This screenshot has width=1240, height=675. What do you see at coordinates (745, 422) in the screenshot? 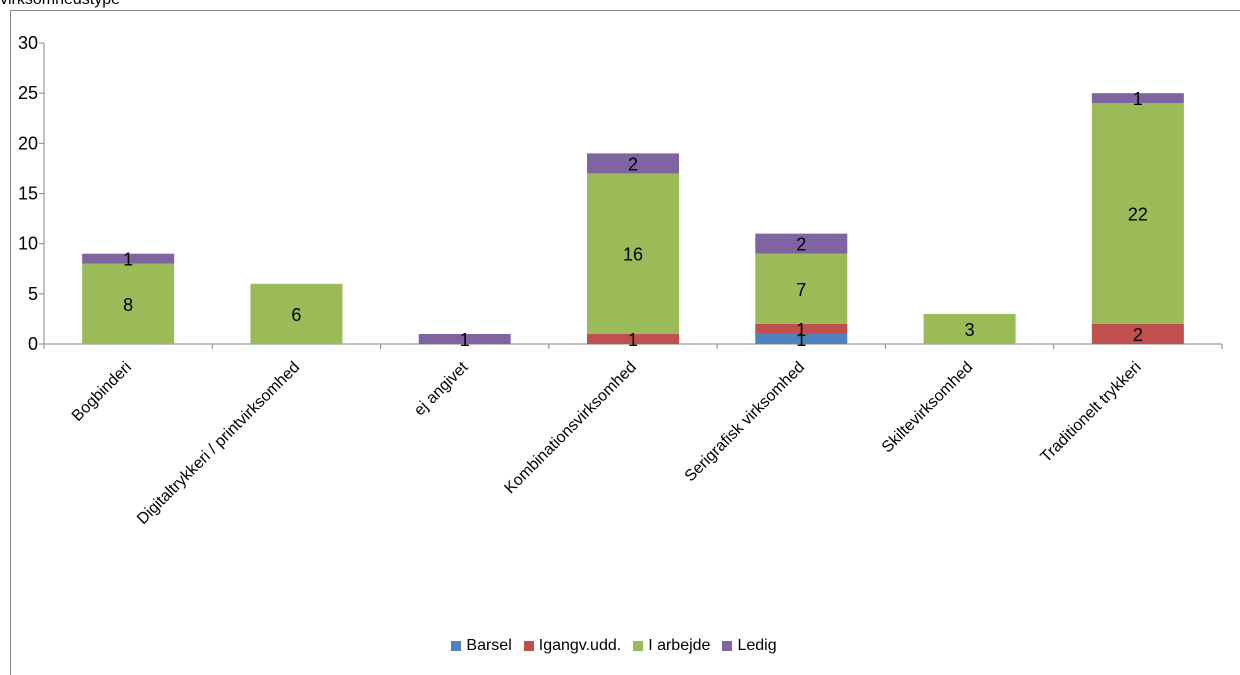
I see `x-tick-label: Serigrafisk virksomhed` at bounding box center [745, 422].